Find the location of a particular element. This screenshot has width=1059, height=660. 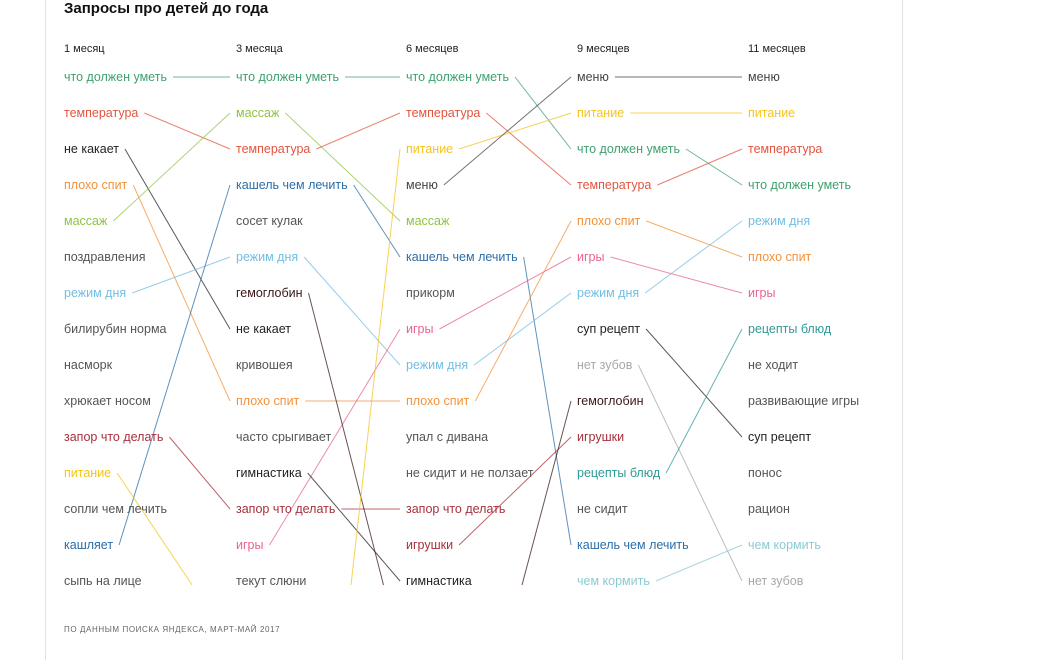

column-header: 9 месяцев is located at coordinates (603, 49).